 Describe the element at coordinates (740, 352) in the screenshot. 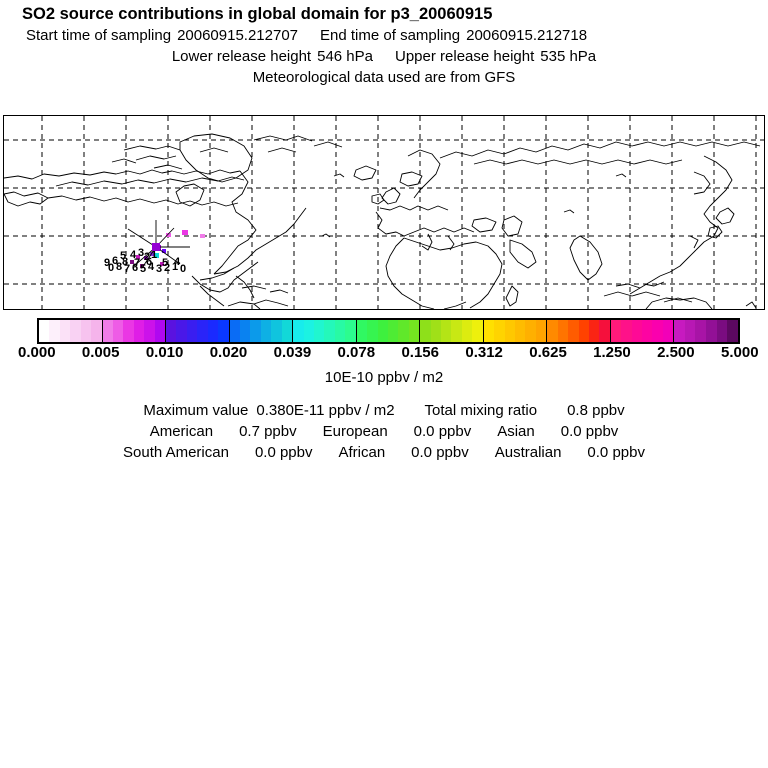

I see `colorbar-tick-11: 5.000` at that location.